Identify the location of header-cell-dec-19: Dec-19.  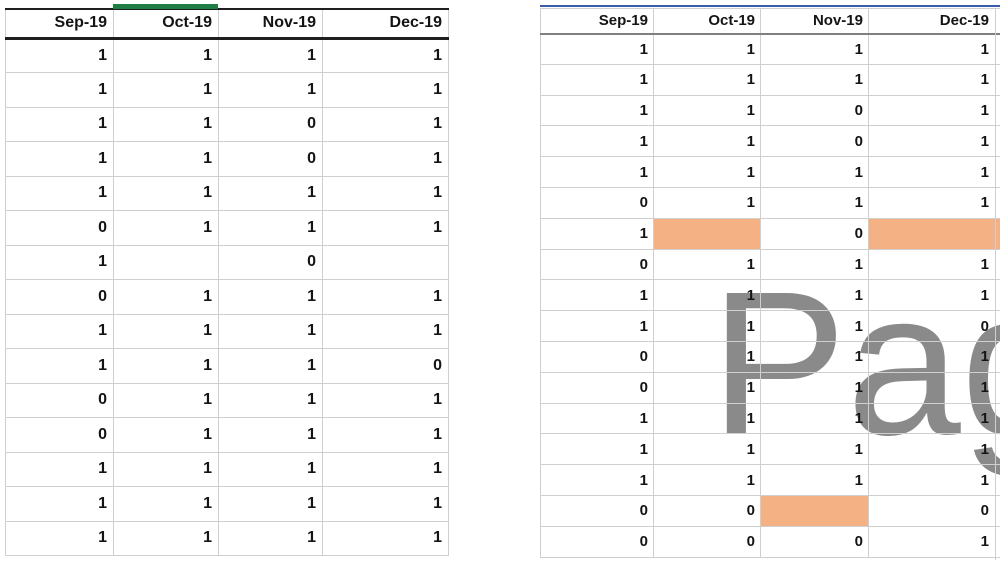
(934, 21).